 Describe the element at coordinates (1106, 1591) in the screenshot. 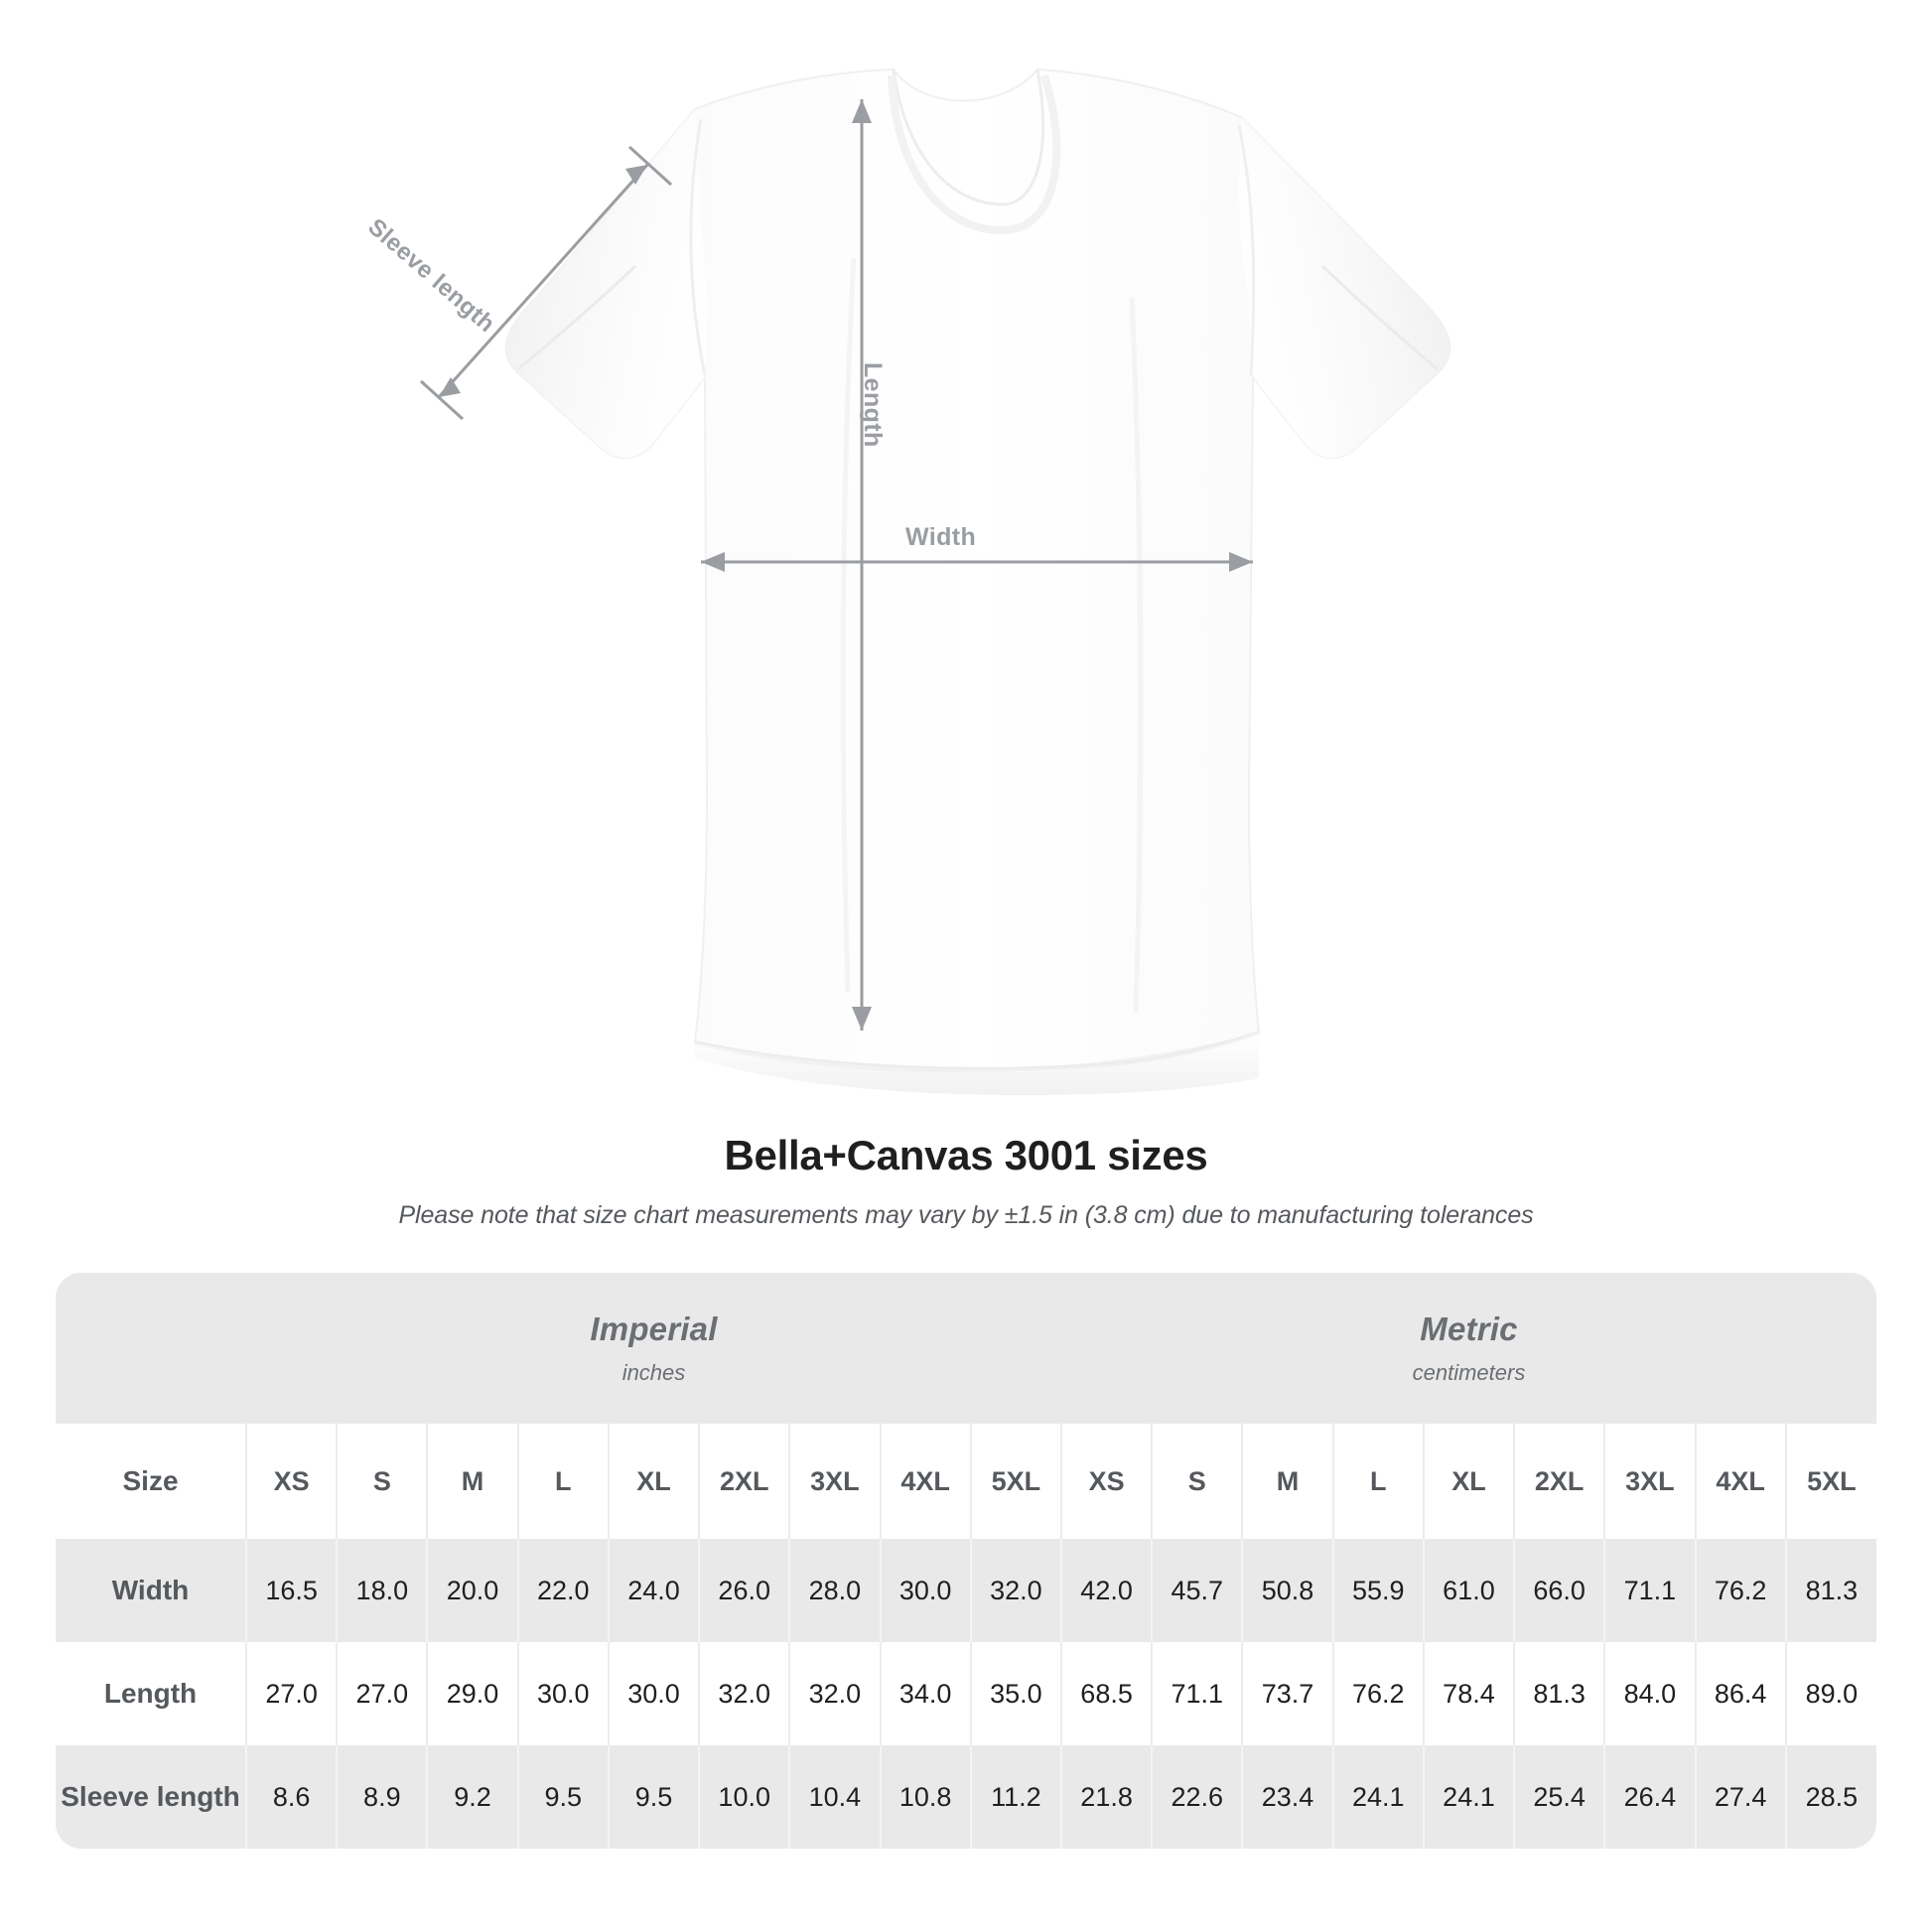

I see `measurement-cell: 42.0` at that location.